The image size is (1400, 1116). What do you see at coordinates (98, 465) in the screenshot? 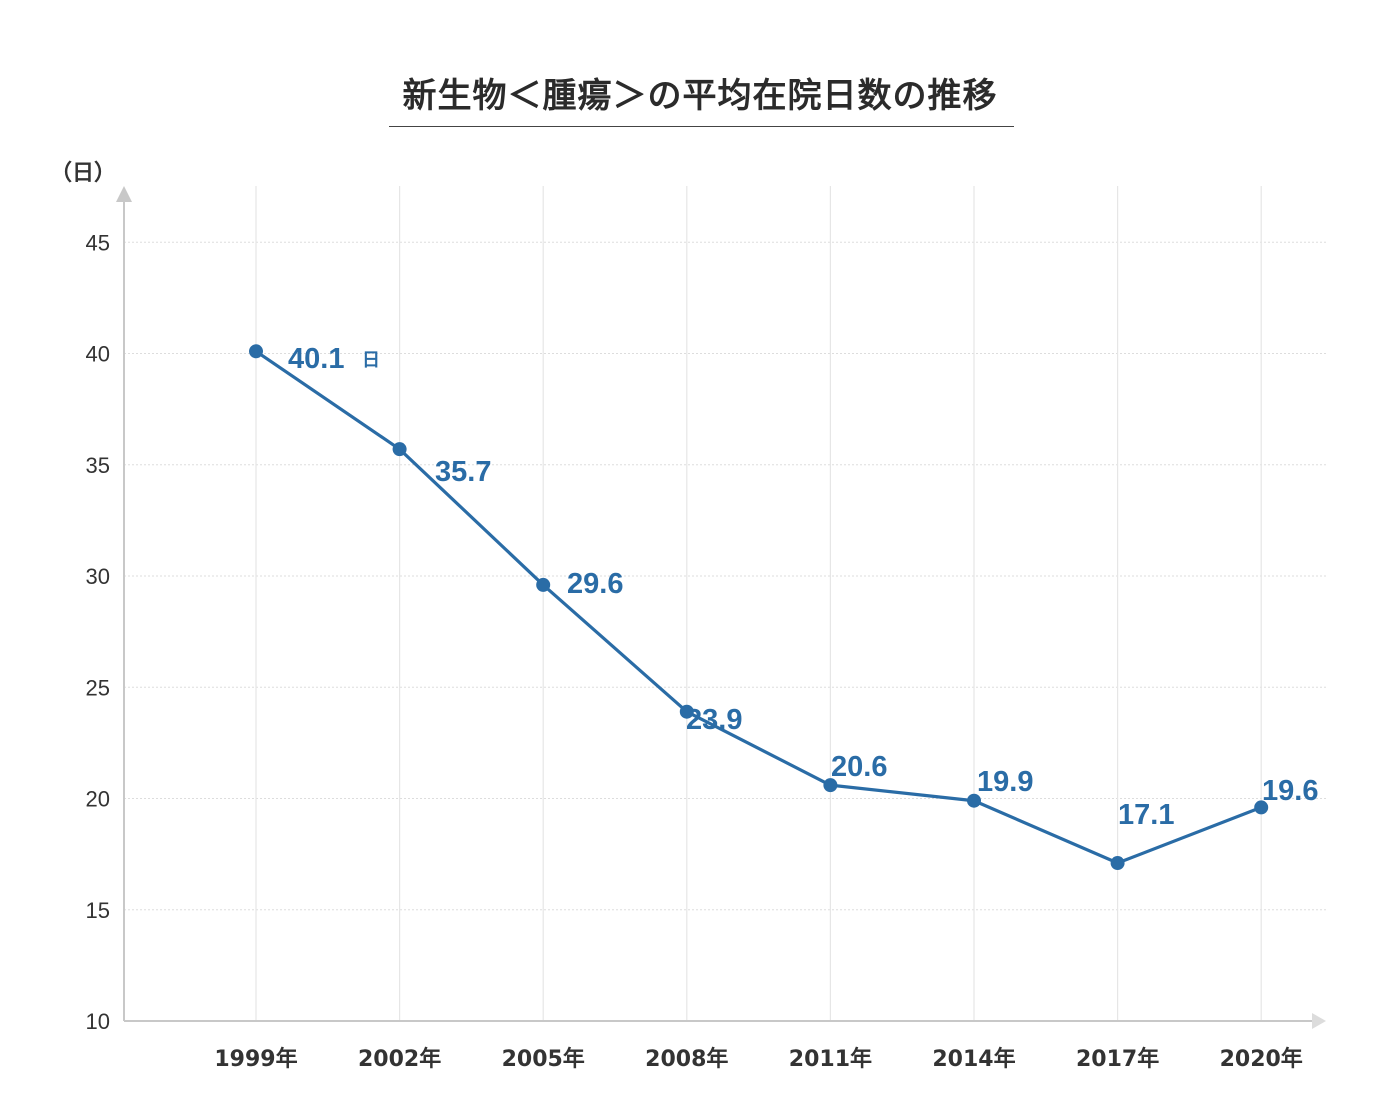
I see `y-tick-label-35: 35` at bounding box center [98, 465].